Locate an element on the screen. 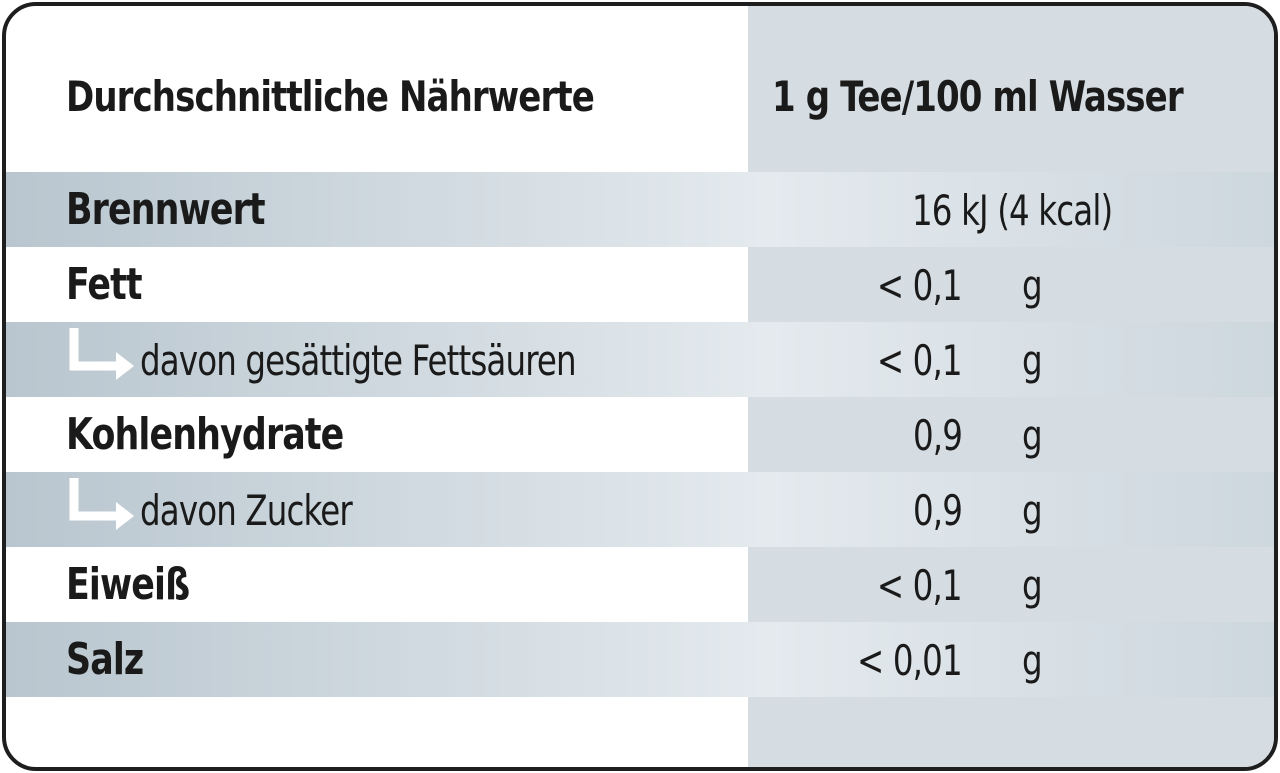 The height and width of the screenshot is (773, 1280). energy-value: 16 kJ (4 kcal) is located at coordinates (1012, 210).